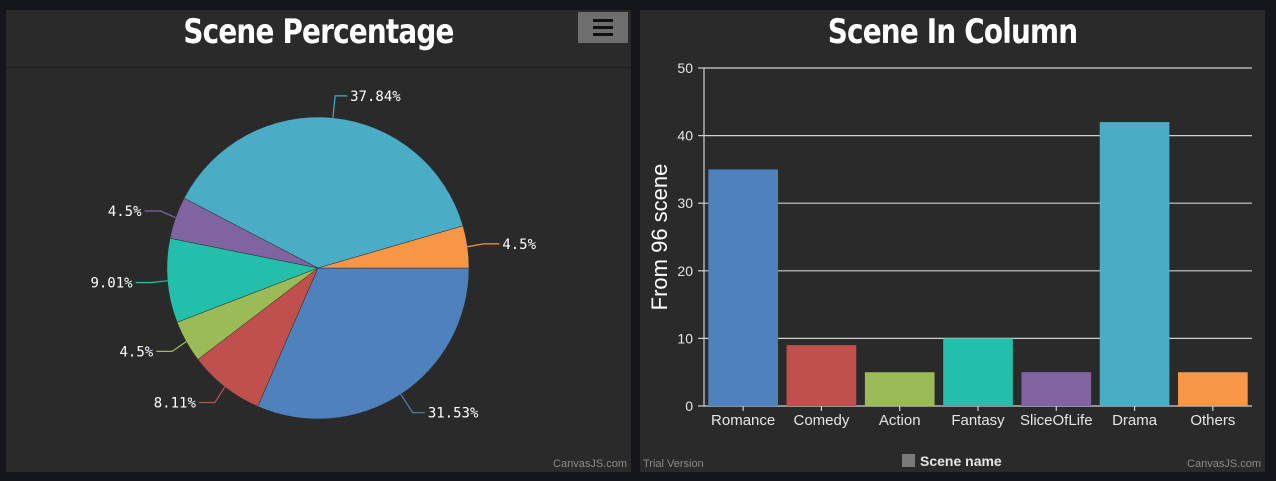  I want to click on x-tick-label: Fantasy, so click(978, 420).